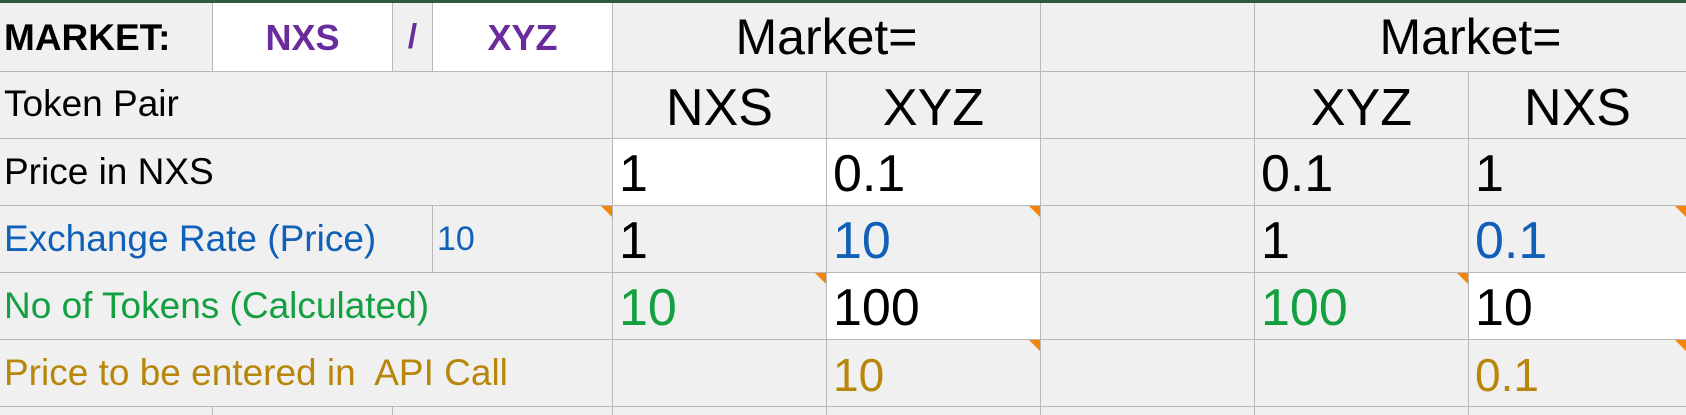  Describe the element at coordinates (1577, 411) in the screenshot. I see `partial-row-h` at that location.